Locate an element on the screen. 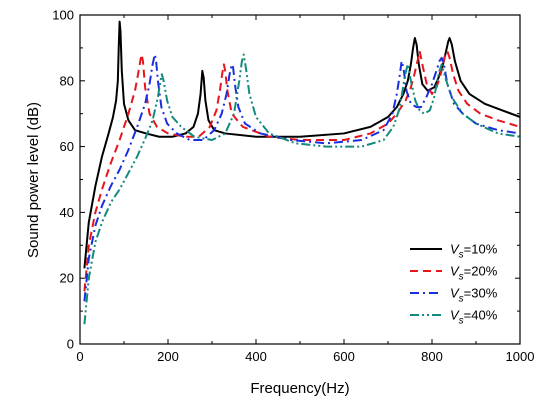 The image size is (550, 408). x-tick-label: 800 is located at coordinates (432, 356).